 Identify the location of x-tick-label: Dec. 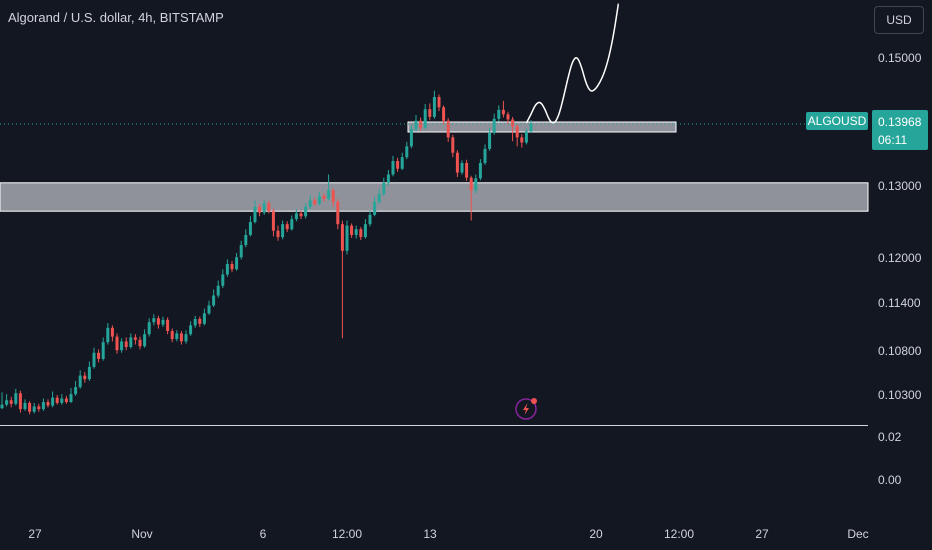
(857, 534).